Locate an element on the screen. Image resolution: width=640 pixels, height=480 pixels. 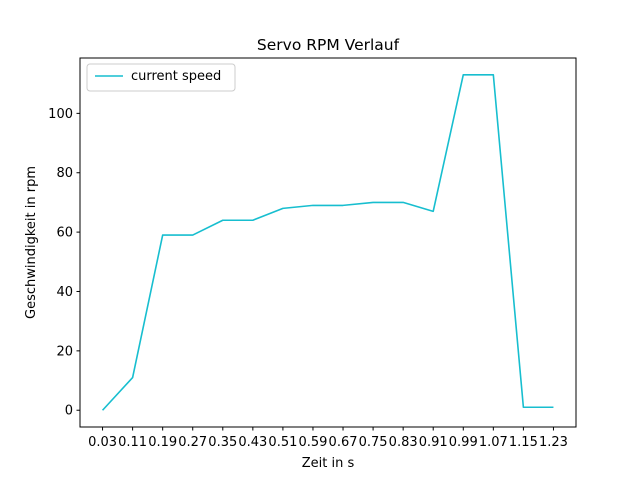
y-tick-label: 80 is located at coordinates (64, 173).